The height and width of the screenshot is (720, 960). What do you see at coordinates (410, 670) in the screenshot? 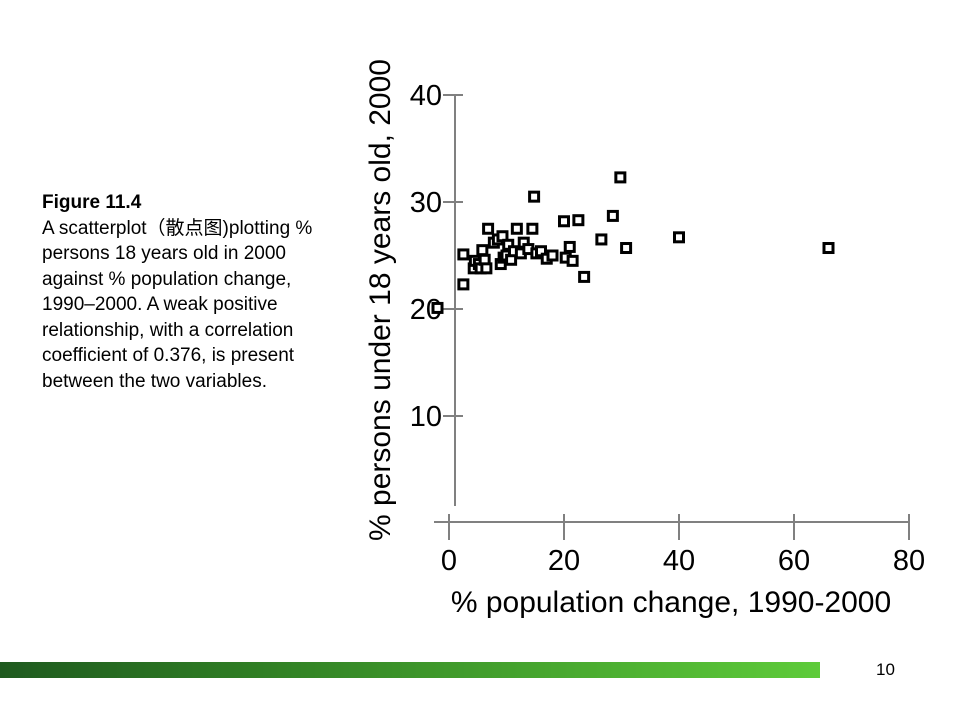
I see `footer-color-bar` at bounding box center [410, 670].